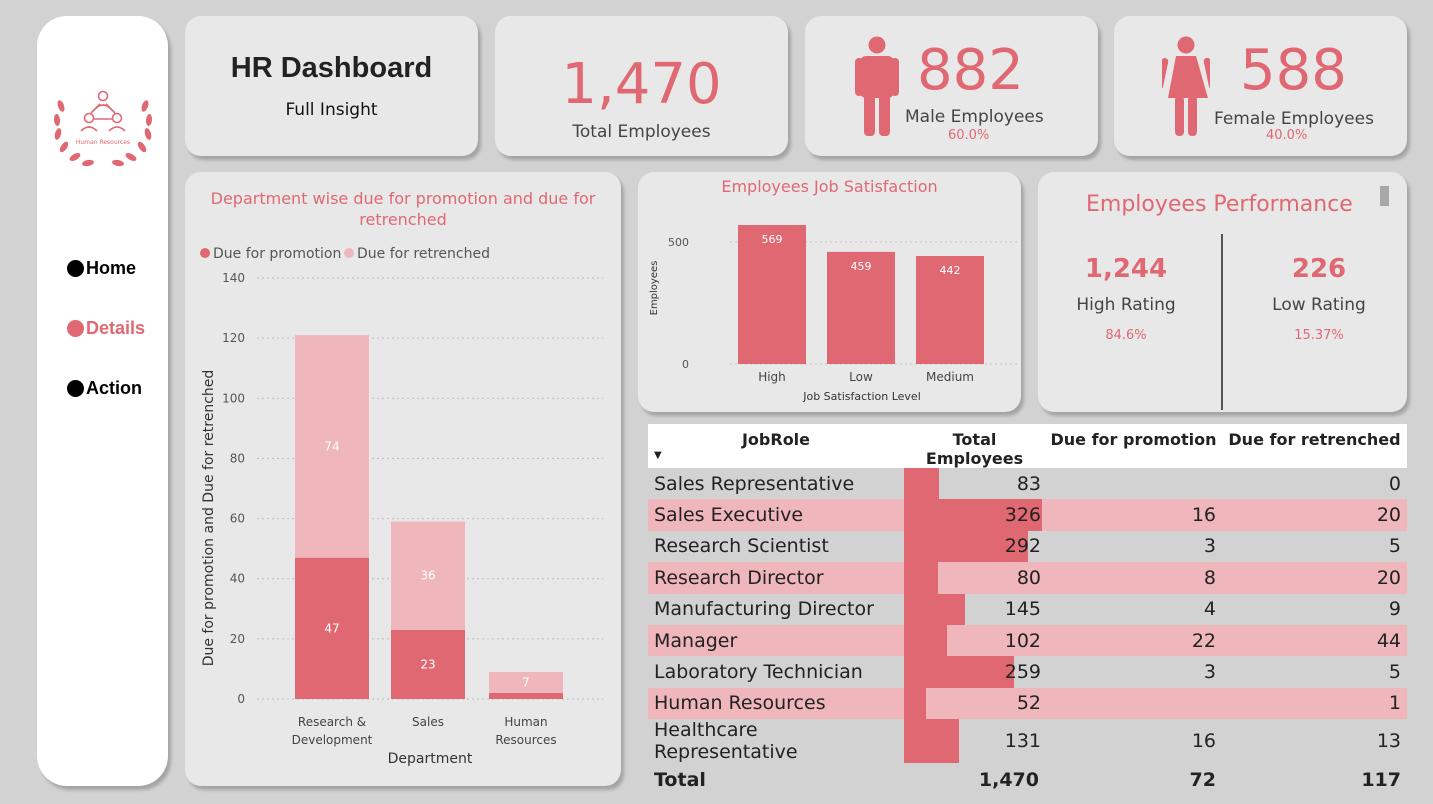 The image size is (1433, 804). Describe the element at coordinates (641, 132) in the screenshot. I see `total-employees-label: Total Employees` at that location.